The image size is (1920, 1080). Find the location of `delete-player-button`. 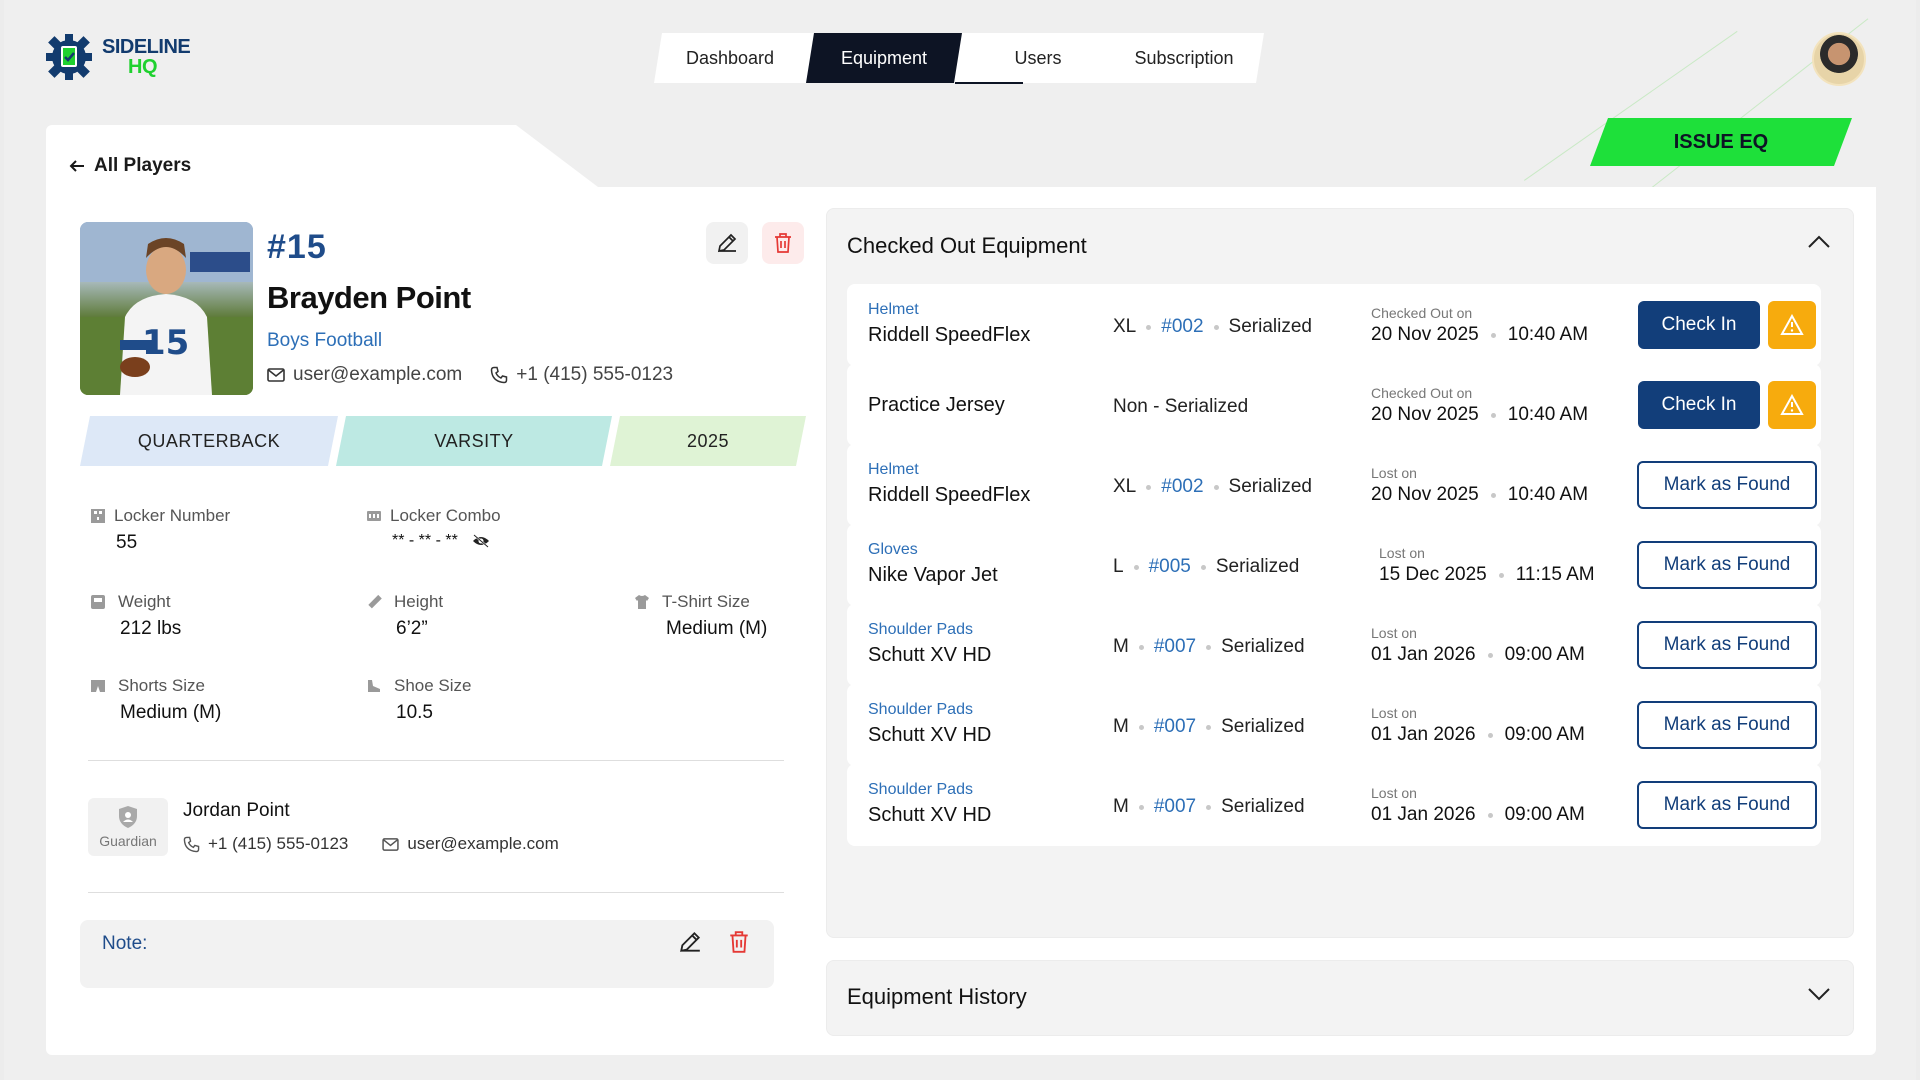

delete-player-button is located at coordinates (783, 243).